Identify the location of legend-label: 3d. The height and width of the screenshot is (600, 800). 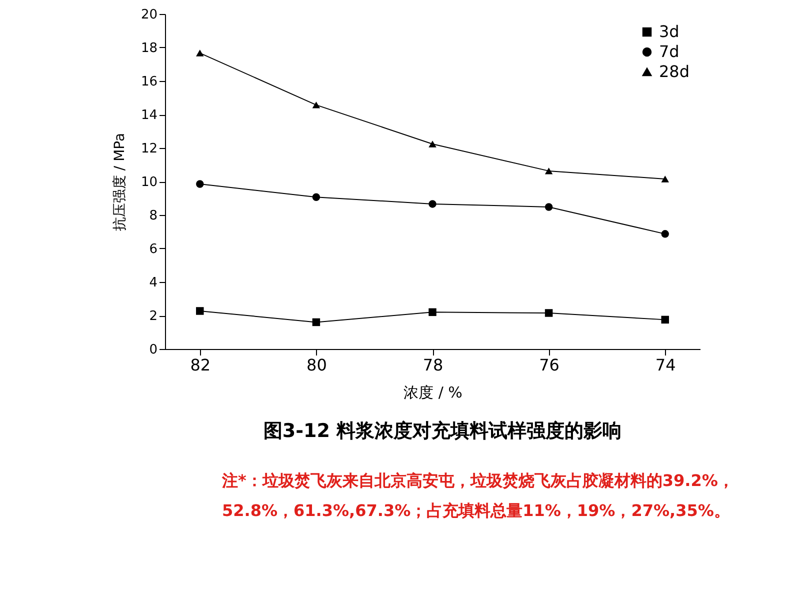
(669, 31).